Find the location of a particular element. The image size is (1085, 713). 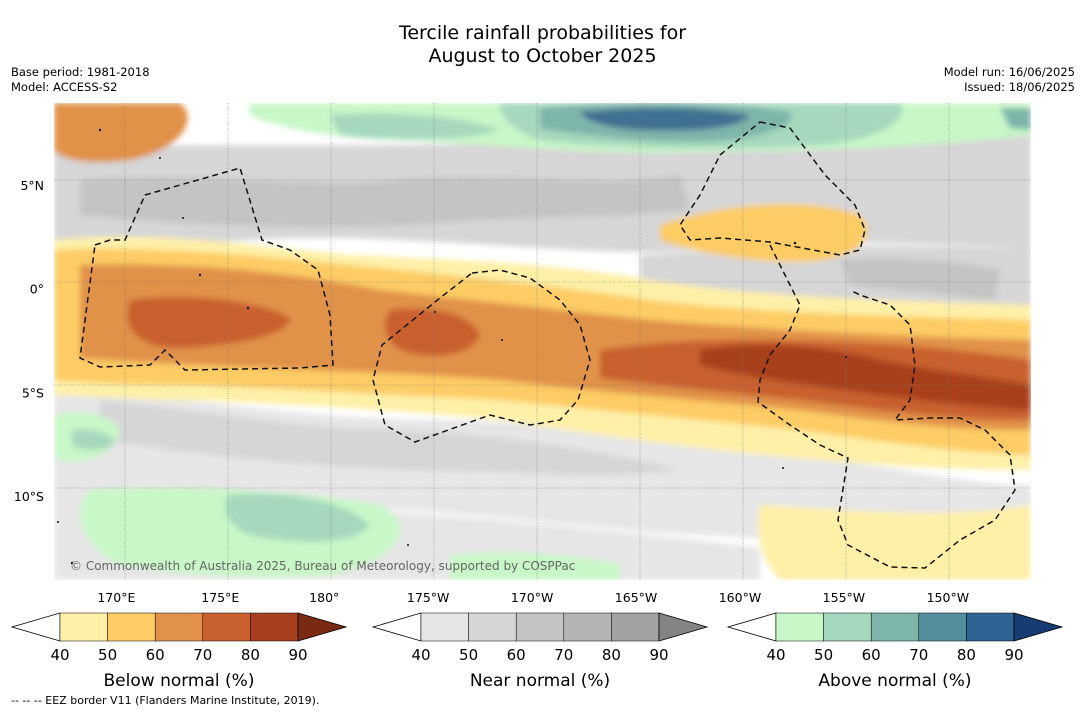

eez-line-islands-south is located at coordinates (886, 406).